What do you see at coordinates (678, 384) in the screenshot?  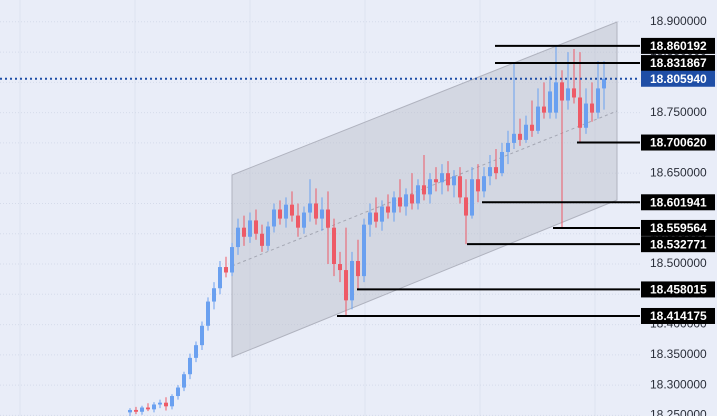 I see `y-tick-label: 18.300000` at bounding box center [678, 384].